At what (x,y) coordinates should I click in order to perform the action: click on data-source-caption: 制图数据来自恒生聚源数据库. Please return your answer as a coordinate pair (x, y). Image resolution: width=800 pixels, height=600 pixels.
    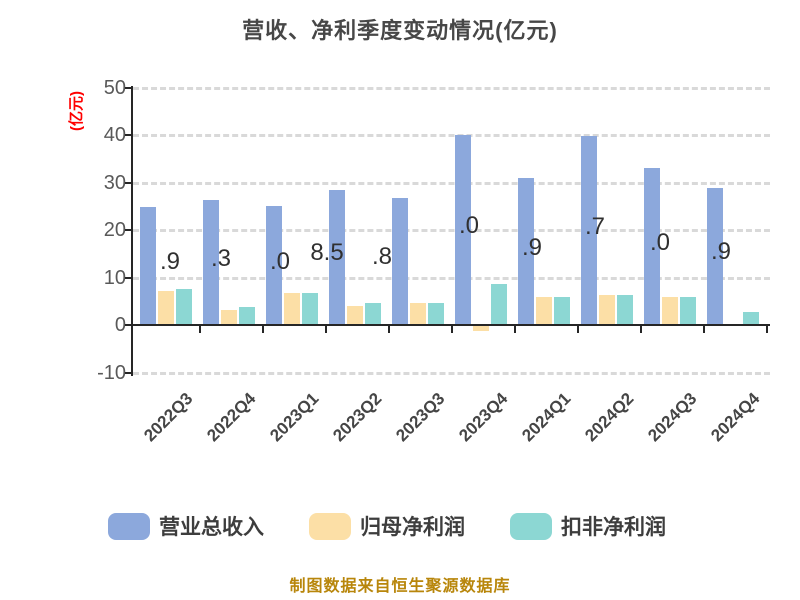
    Looking at the image, I should click on (400, 586).